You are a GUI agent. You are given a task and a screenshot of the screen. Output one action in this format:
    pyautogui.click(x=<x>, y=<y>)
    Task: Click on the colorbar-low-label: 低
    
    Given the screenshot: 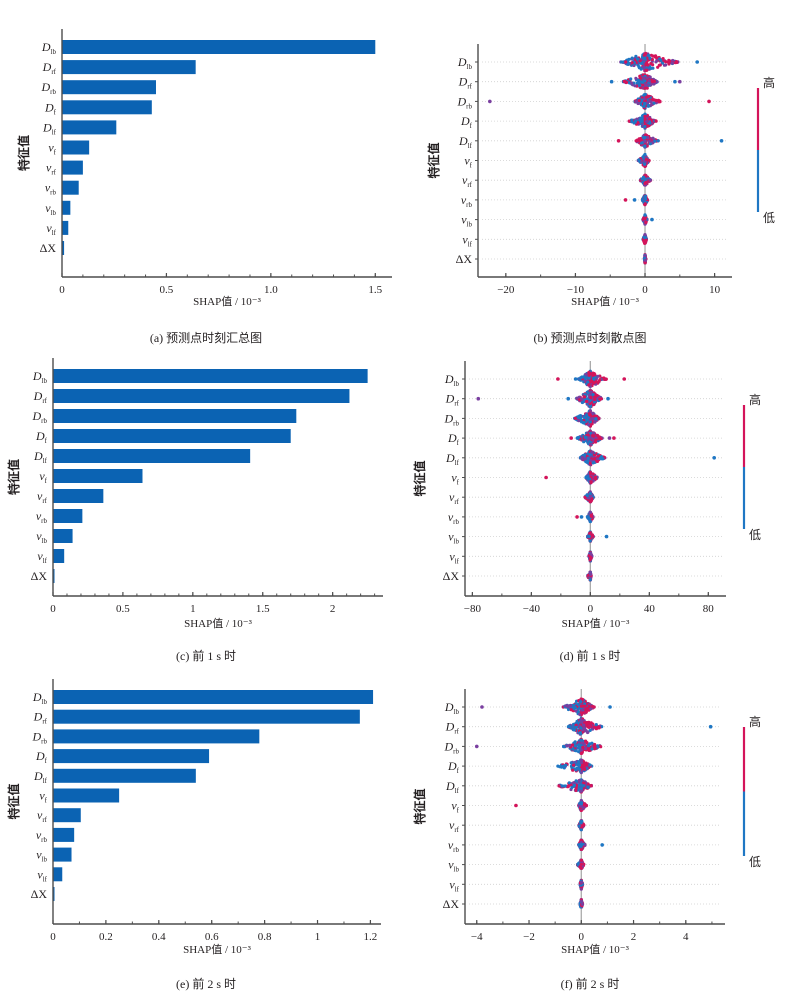 What is the action you would take?
    pyautogui.click(x=755, y=535)
    